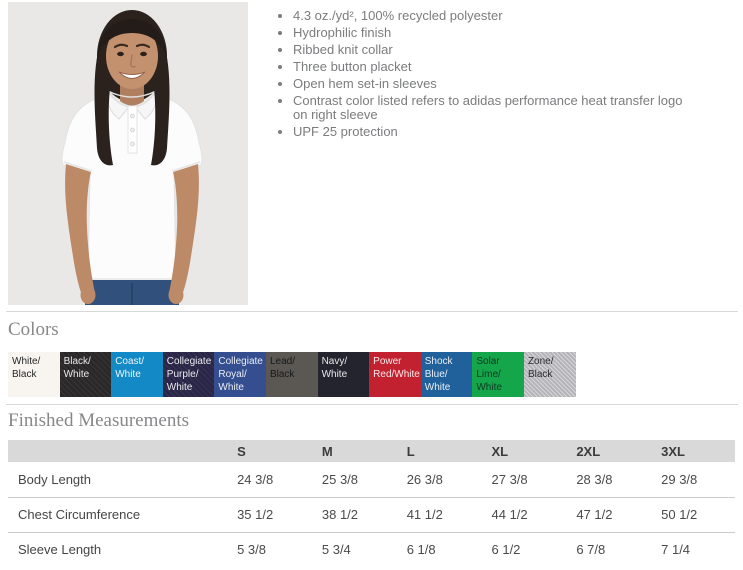  I want to click on color-swatch-lead-black: Lead/ Black, so click(291, 374).